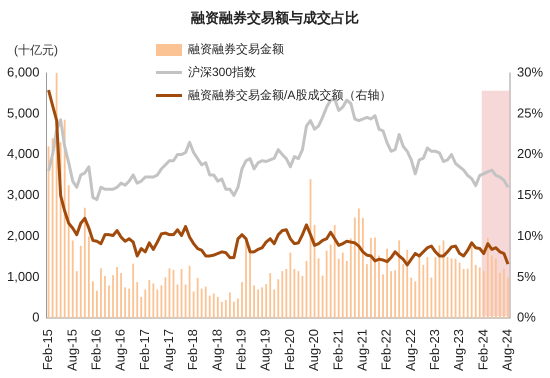 This screenshot has width=550, height=378. I want to click on x-tick-label: Aug-15, so click(72, 350).